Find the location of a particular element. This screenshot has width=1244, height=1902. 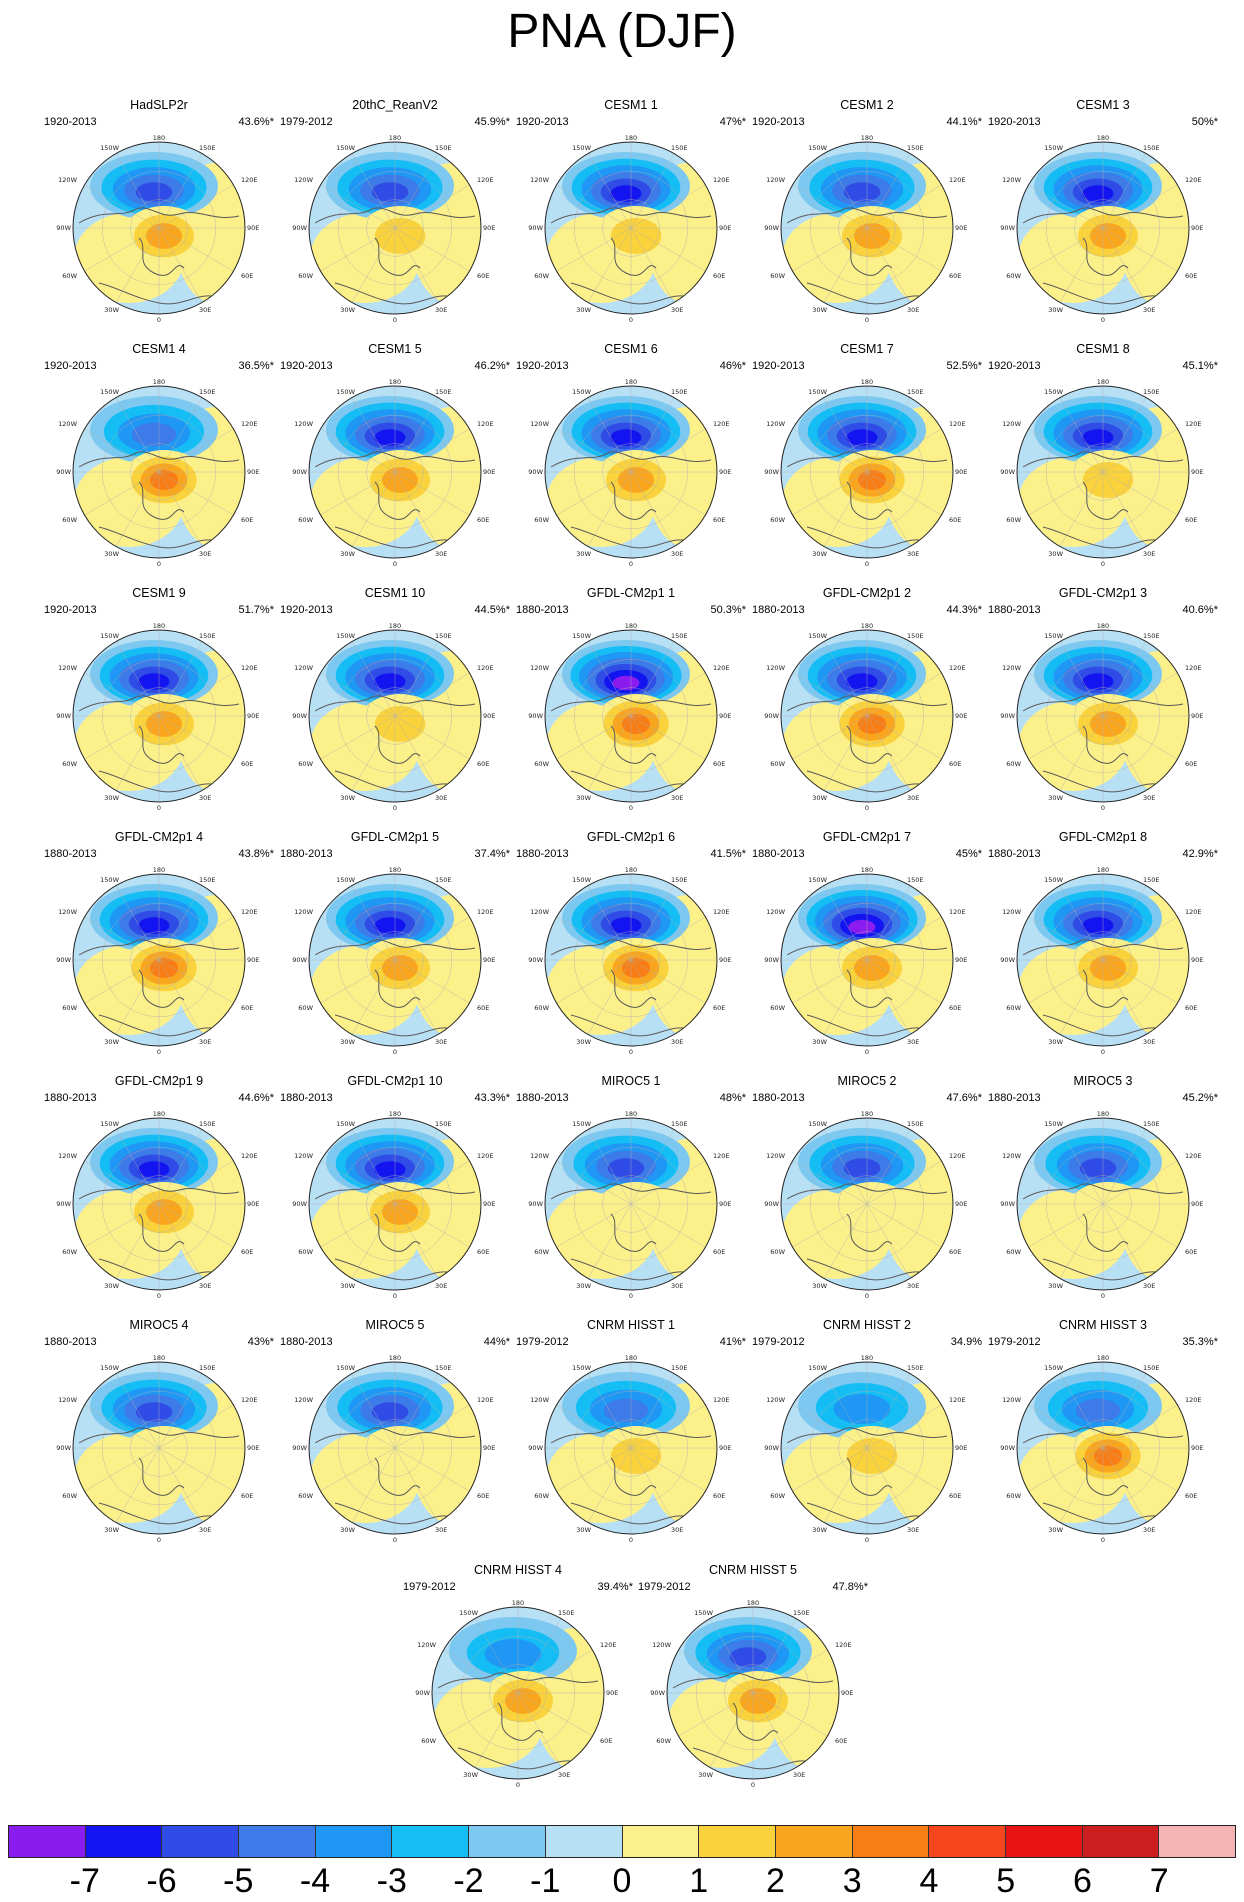

panel-title: CNRM HISST 2 is located at coordinates (867, 1325).